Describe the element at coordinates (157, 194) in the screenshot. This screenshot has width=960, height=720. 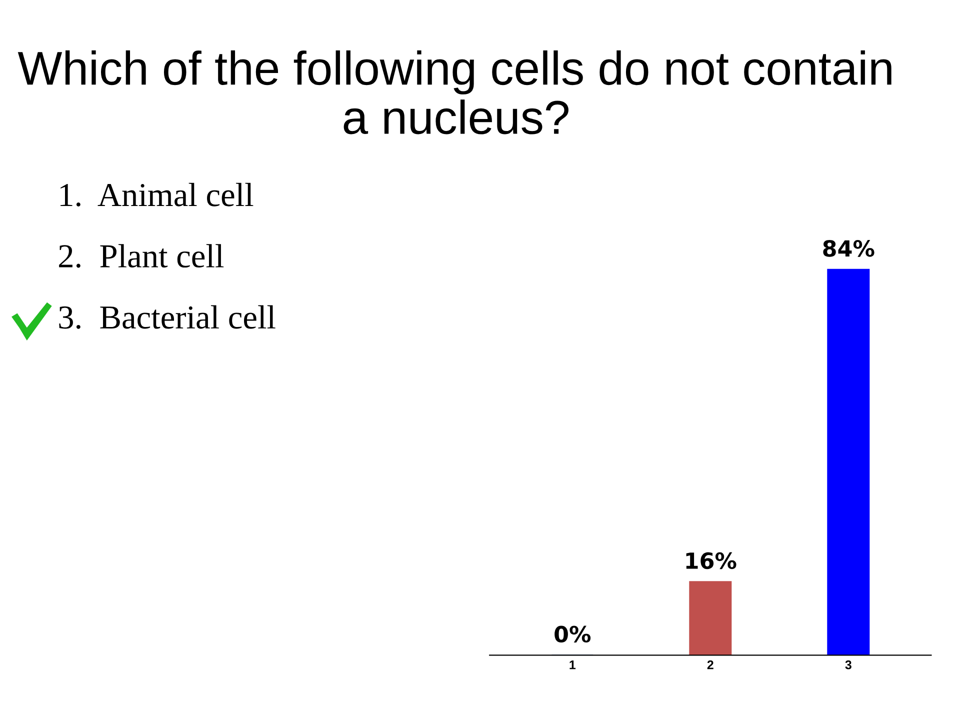
I see `text: 1. Animal cell` at that location.